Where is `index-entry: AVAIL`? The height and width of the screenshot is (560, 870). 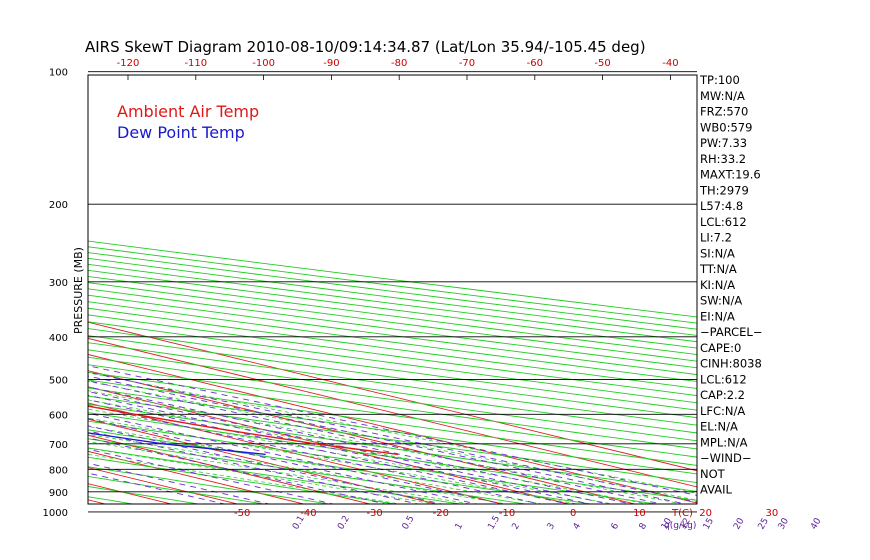 index-entry: AVAIL is located at coordinates (716, 490).